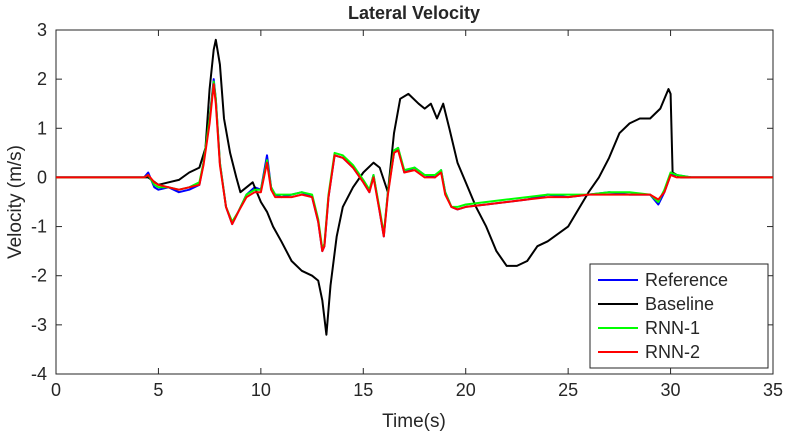  Describe the element at coordinates (42, 30) in the screenshot. I see `y-tick-label: 3` at that location.